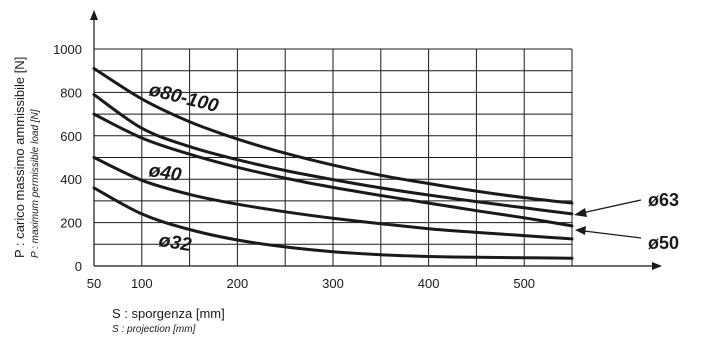 The image size is (707, 340). What do you see at coordinates (71, 179) in the screenshot?
I see `y-tick-label: 400` at bounding box center [71, 179].